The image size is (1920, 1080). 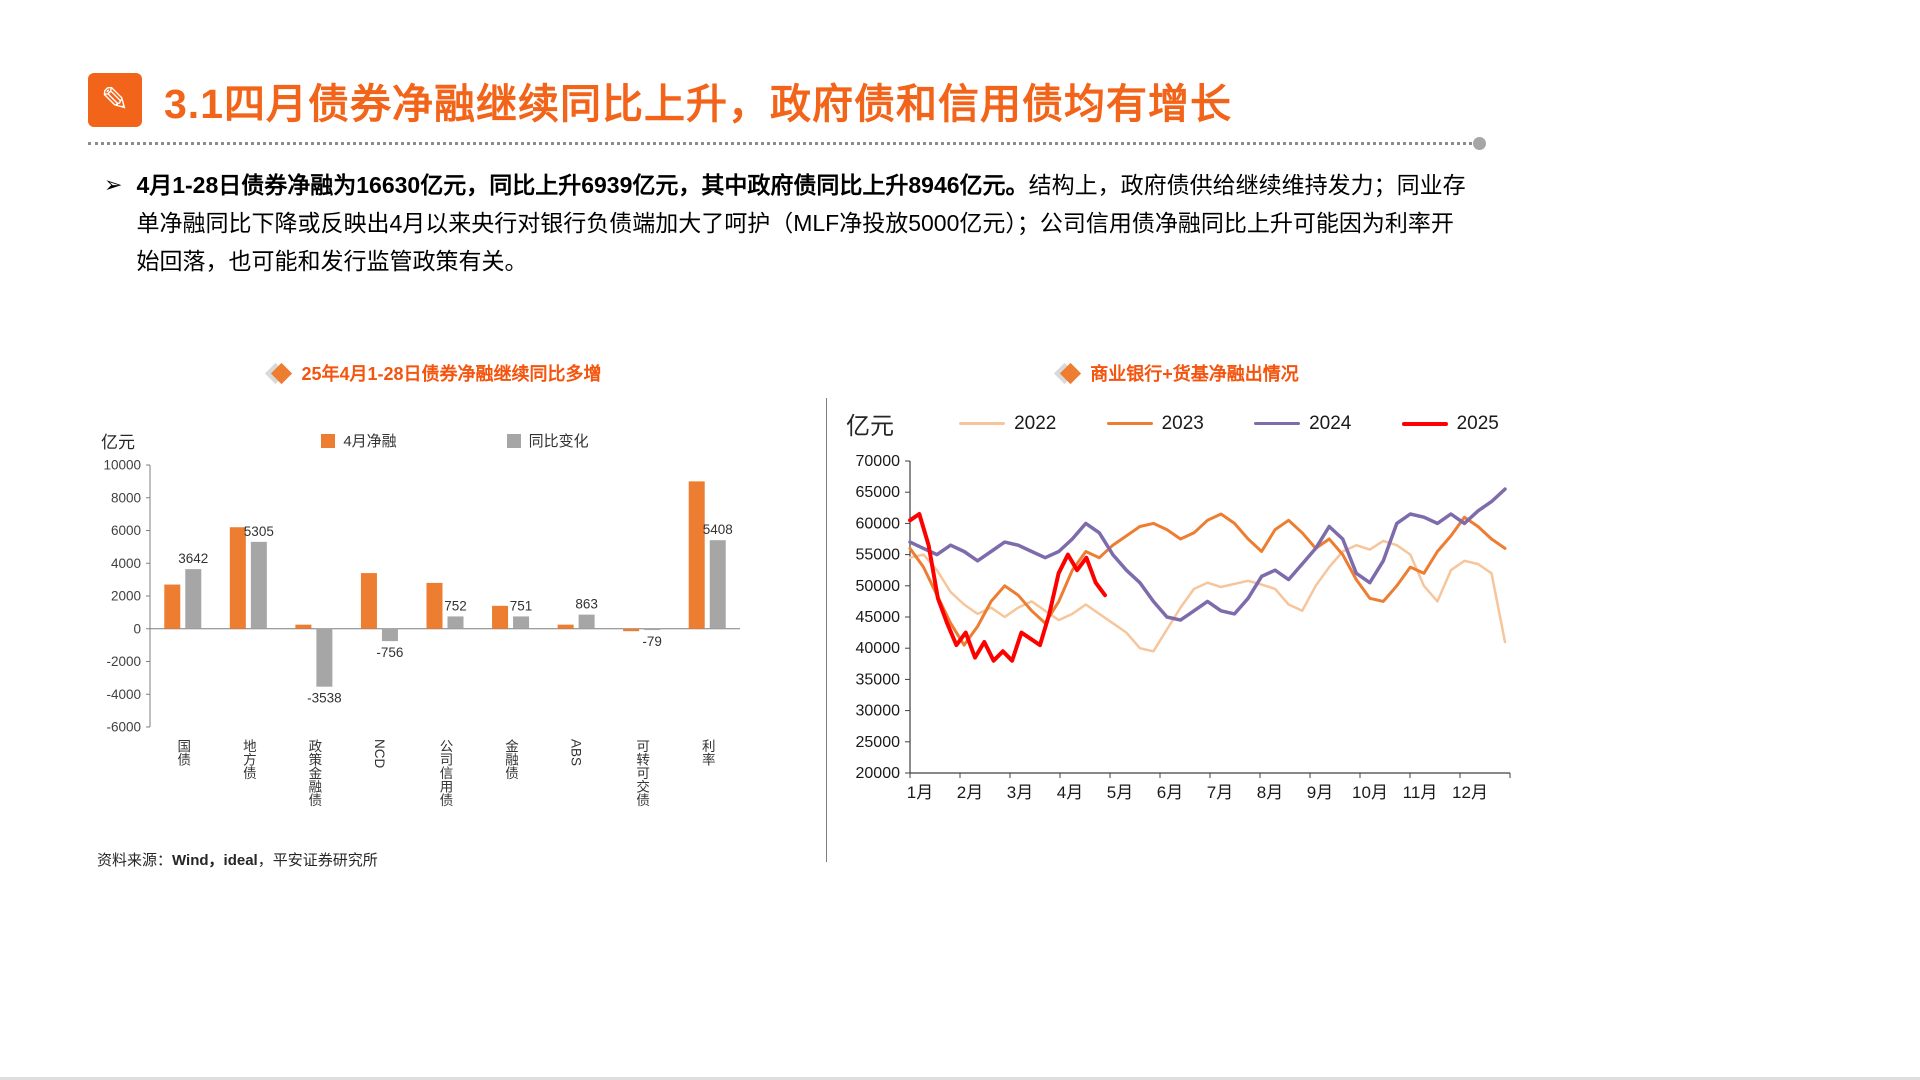 I want to click on line-chart-legend: 2022 2023 2024 2025, so click(x=1229, y=424).